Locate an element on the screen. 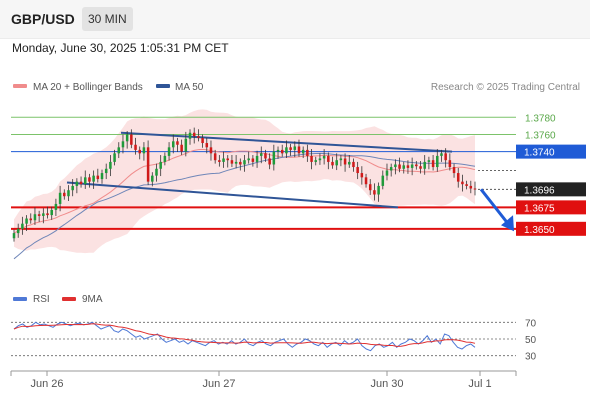 This screenshot has height=400, width=590. current-price-tag is located at coordinates (551, 189).